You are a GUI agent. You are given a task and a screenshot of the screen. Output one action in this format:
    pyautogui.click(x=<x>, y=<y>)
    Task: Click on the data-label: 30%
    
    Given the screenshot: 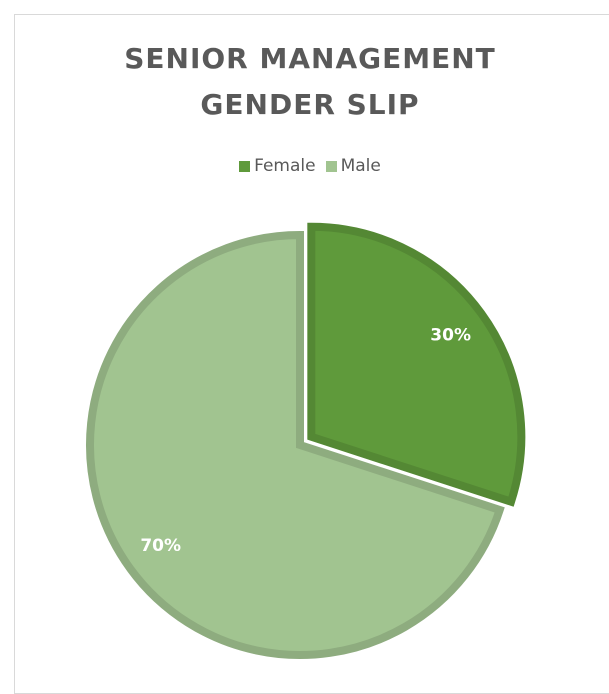 What is the action you would take?
    pyautogui.click(x=450, y=336)
    